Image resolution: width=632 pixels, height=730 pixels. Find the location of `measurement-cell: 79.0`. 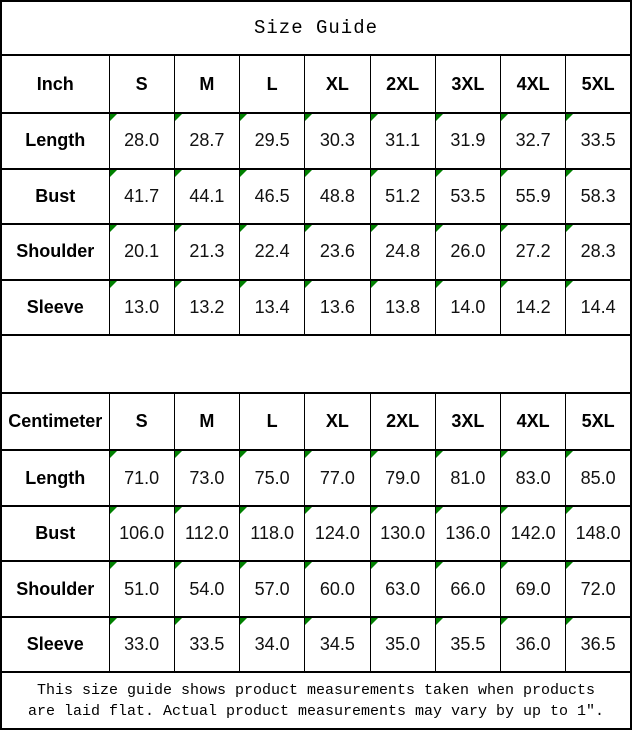

measurement-cell: 79.0 is located at coordinates (402, 478).